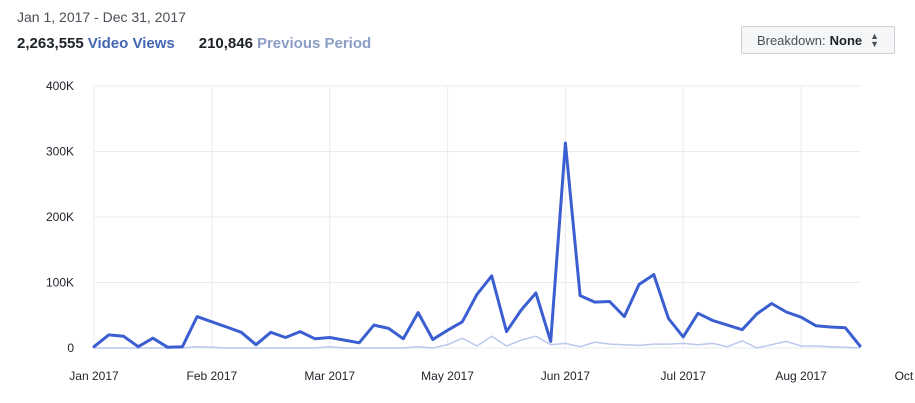 Image resolution: width=915 pixels, height=403 pixels. Describe the element at coordinates (50, 43) in the screenshot. I see `total-views-value: 2,263,555` at that location.